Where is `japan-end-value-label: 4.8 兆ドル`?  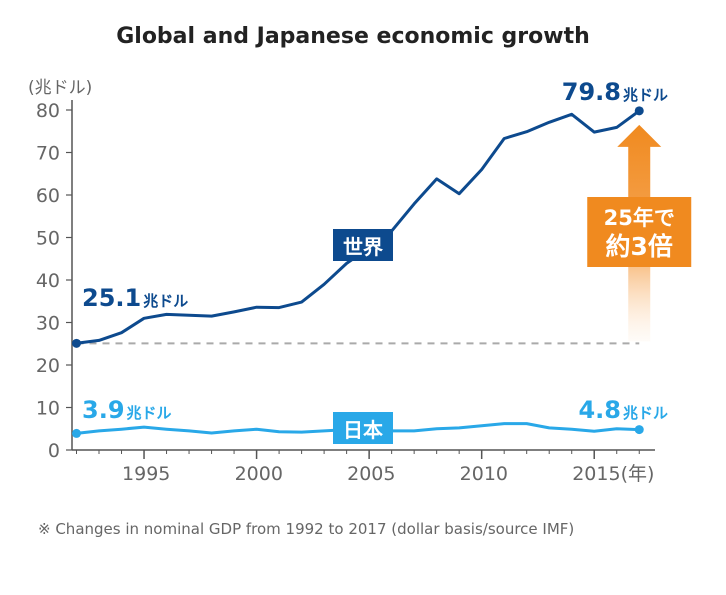 japan-end-value-label: 4.8 兆ドル is located at coordinates (623, 410).